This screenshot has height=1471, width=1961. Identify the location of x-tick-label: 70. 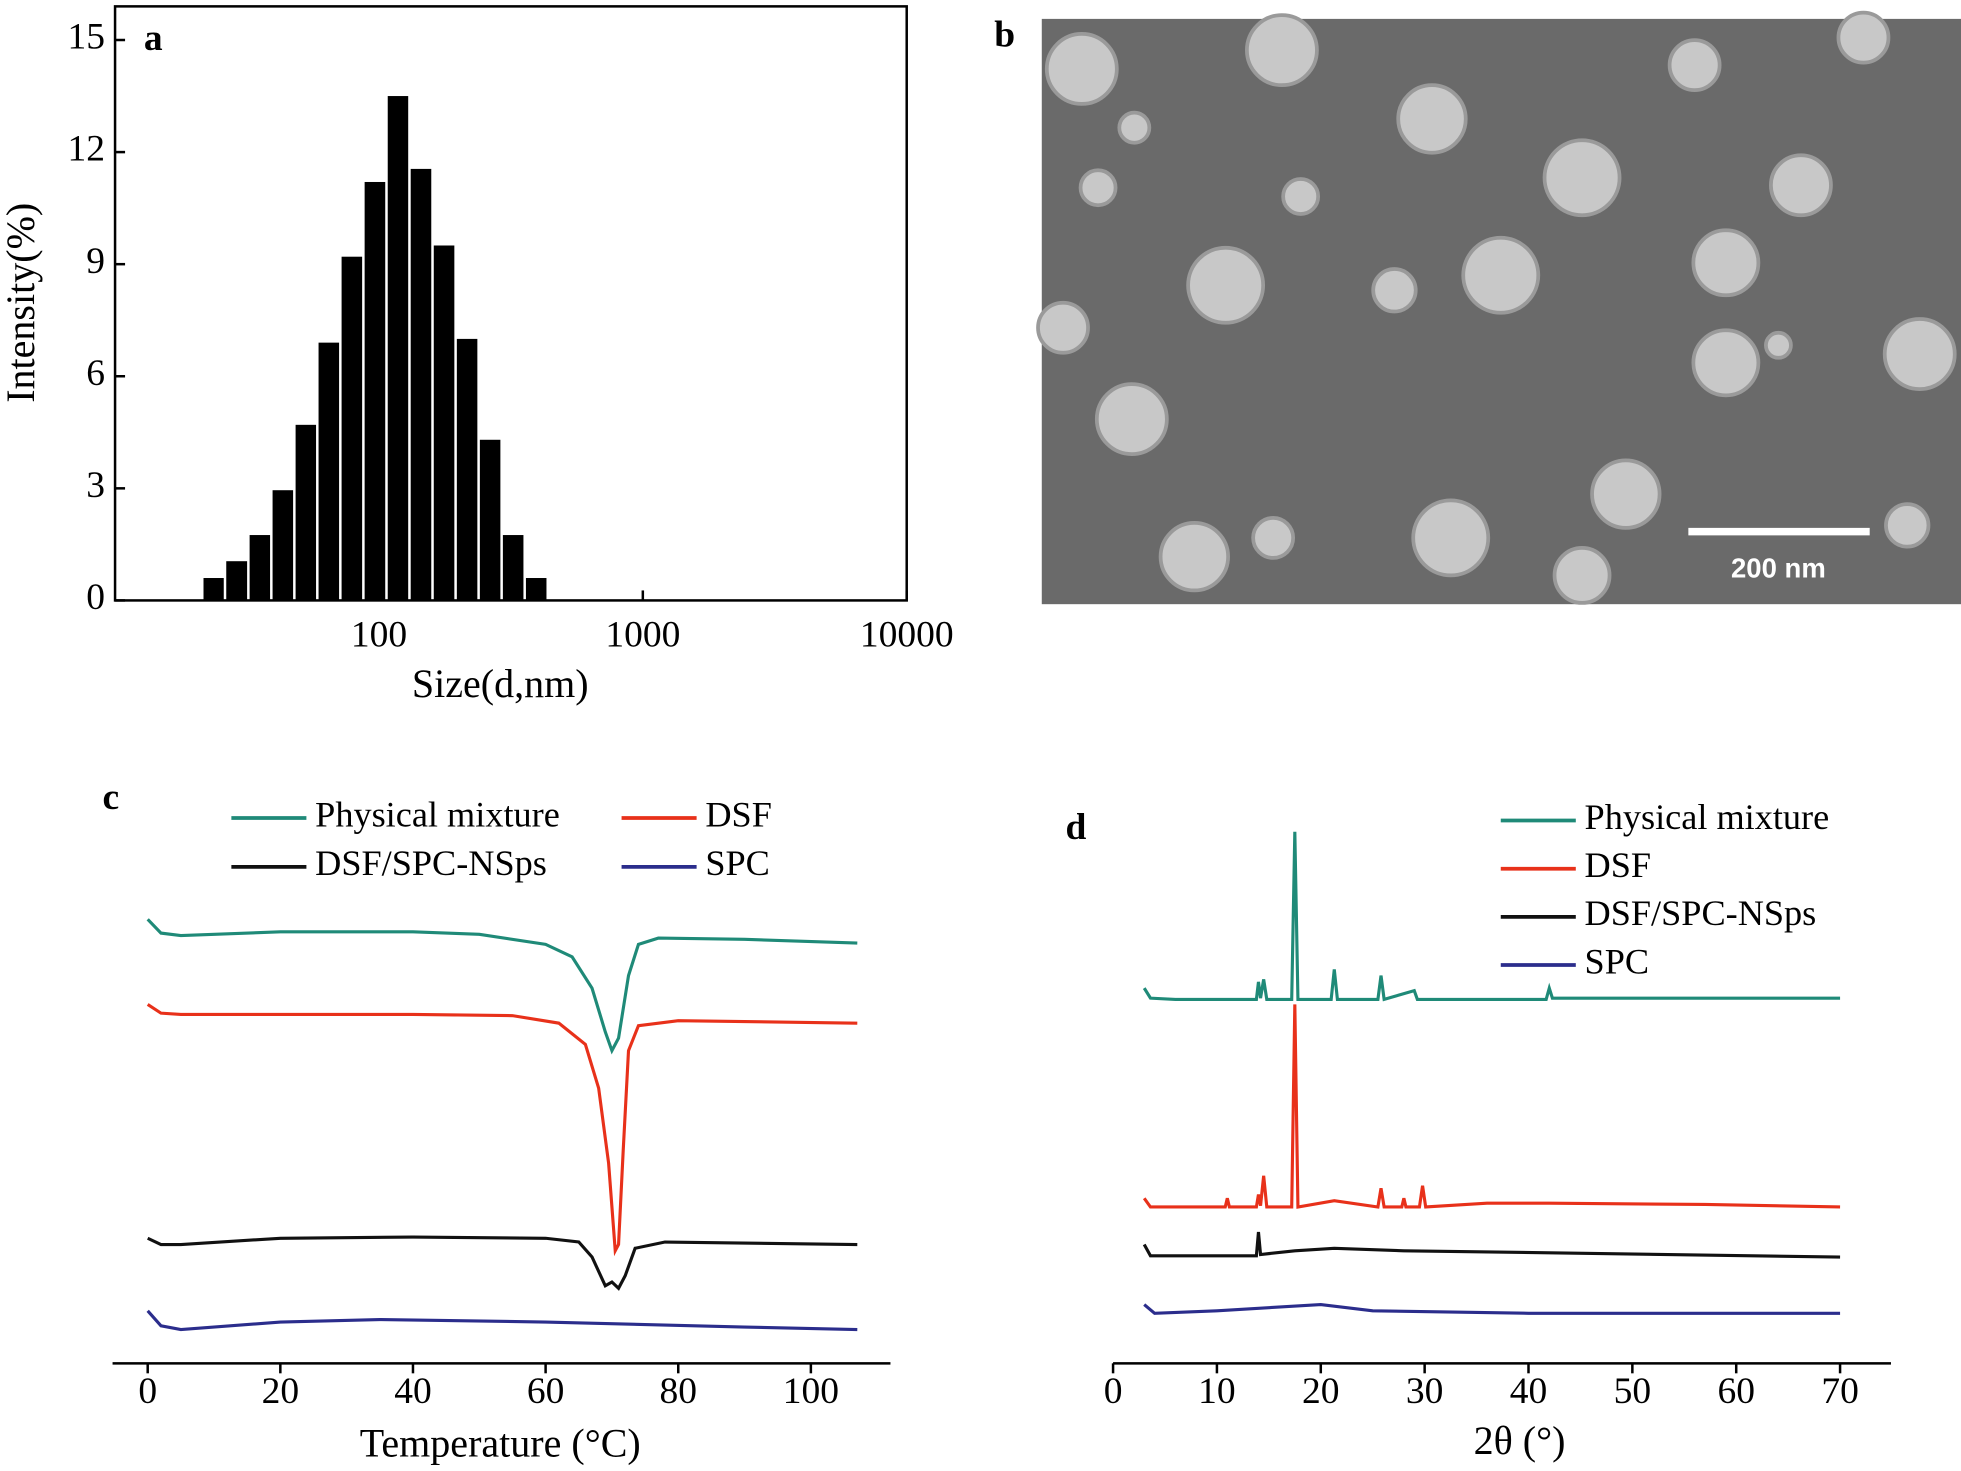
(1840, 1391).